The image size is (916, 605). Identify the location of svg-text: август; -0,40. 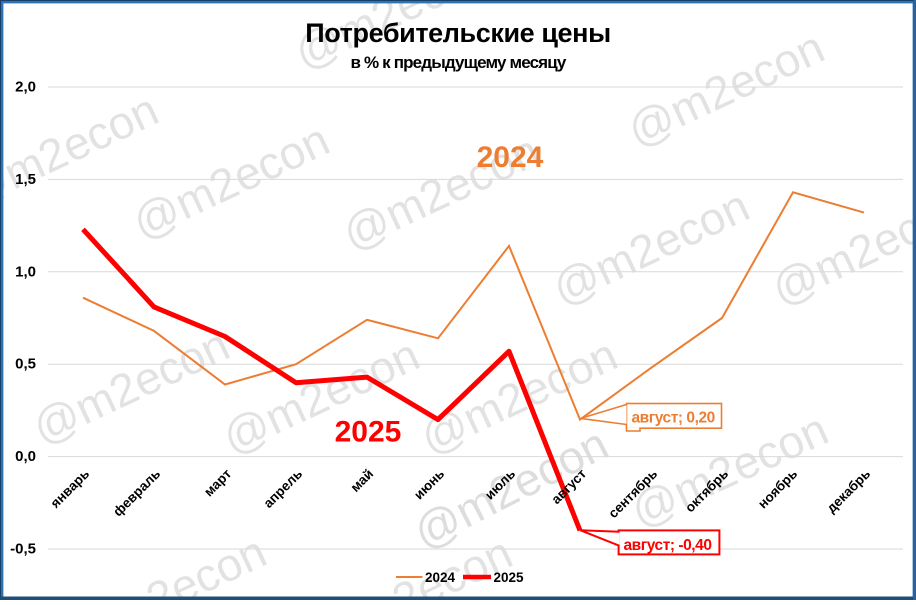
(668, 545).